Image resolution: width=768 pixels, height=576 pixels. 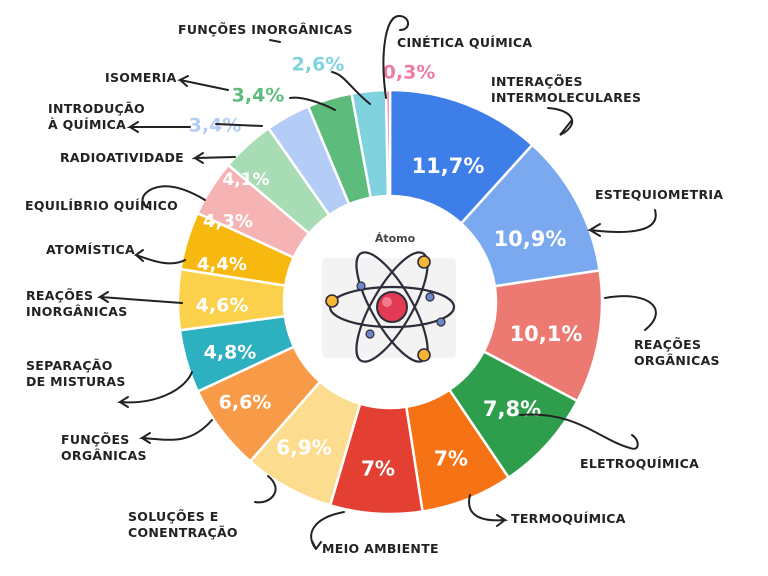 What do you see at coordinates (183, 524) in the screenshot?
I see `topic-label-solucoes-e-conentracao: SOLUÇÕES E CONENTRAÇÃO` at bounding box center [183, 524].